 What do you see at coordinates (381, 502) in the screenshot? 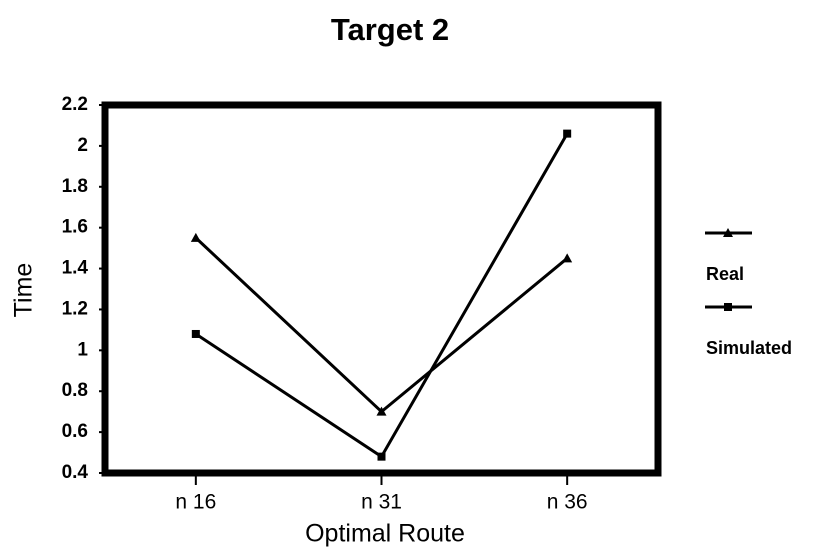
I see `x-tick-label: n 31` at bounding box center [381, 502].